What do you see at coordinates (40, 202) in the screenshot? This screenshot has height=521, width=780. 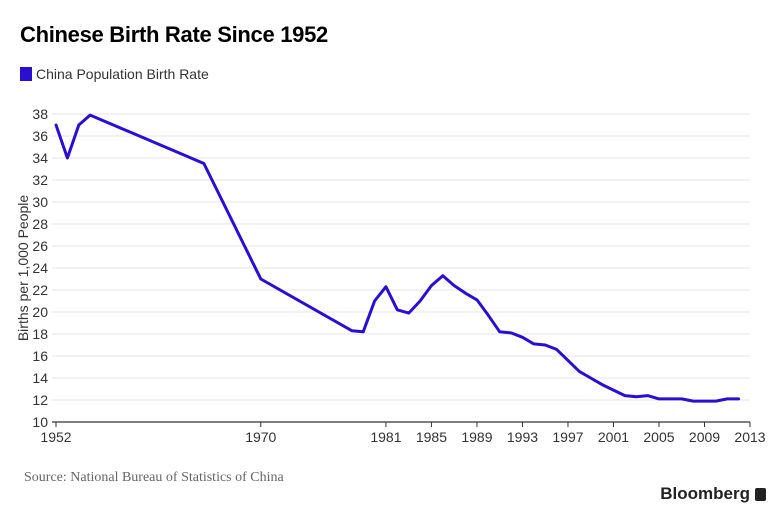 I see `y-tick-label: 30` at bounding box center [40, 202].